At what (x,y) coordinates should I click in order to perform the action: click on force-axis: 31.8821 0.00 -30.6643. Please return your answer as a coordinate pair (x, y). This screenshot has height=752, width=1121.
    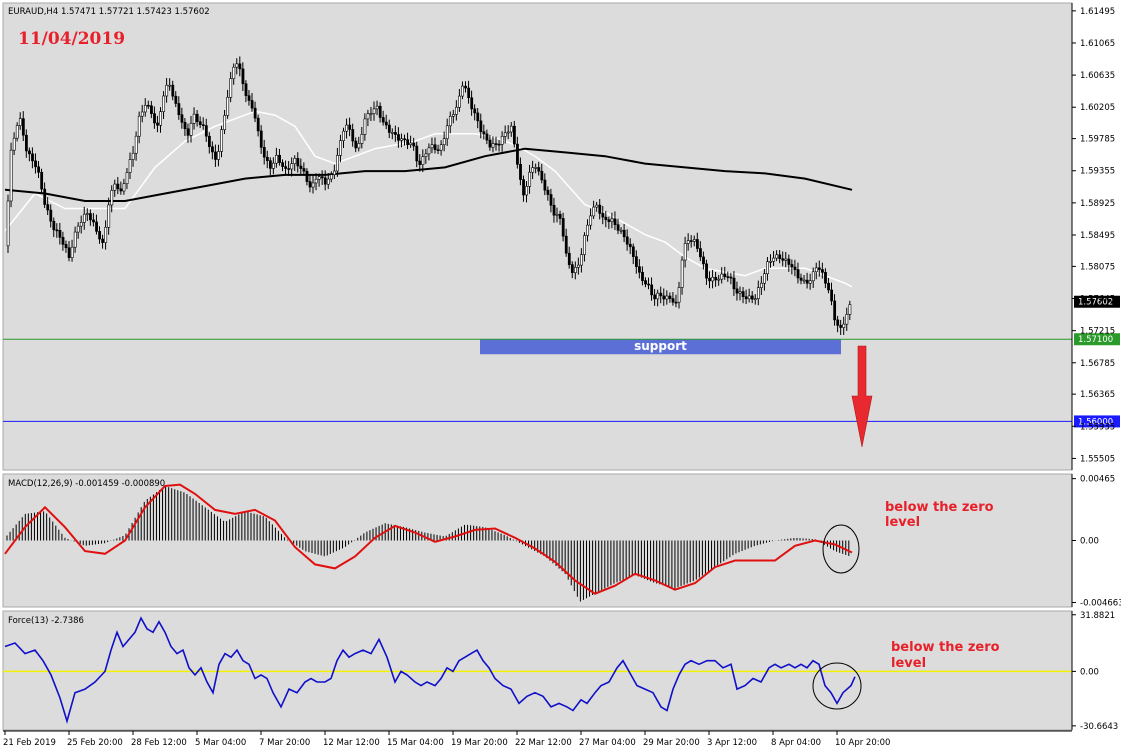
    Looking at the image, I should click on (1094, 671).